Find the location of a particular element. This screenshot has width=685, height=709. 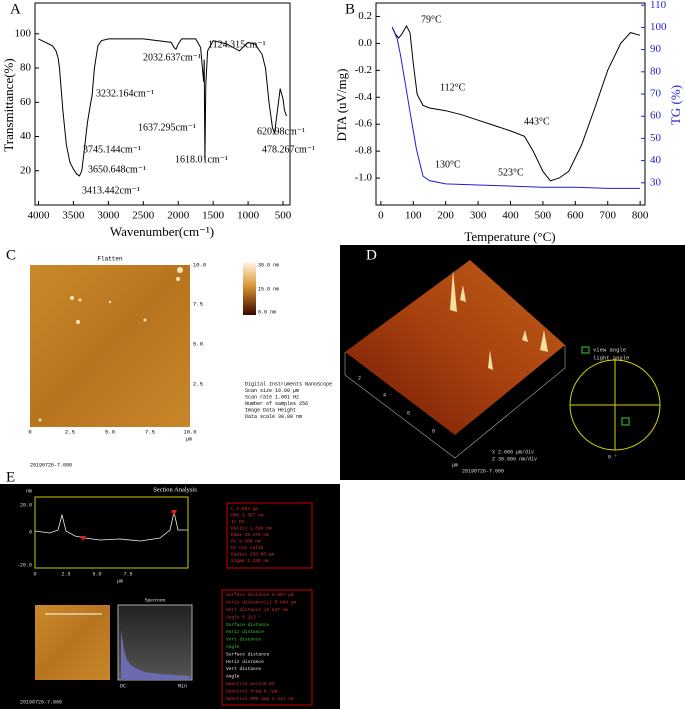

colorbar-label: 15.0 nm is located at coordinates (268, 289).